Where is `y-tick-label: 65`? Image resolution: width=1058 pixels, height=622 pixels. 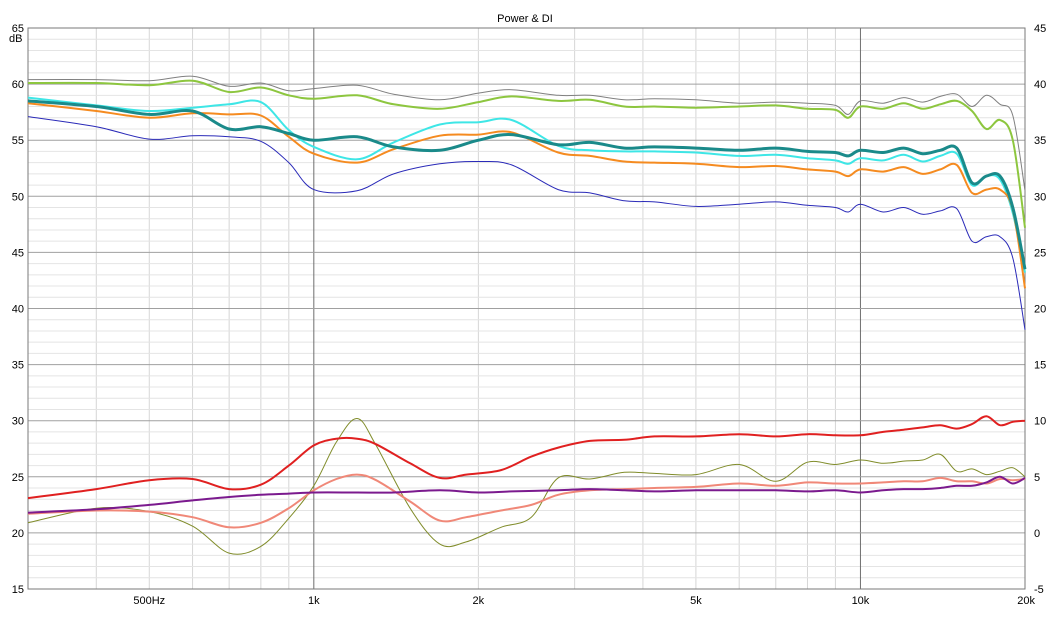
y-tick-label: 65 is located at coordinates (18, 29).